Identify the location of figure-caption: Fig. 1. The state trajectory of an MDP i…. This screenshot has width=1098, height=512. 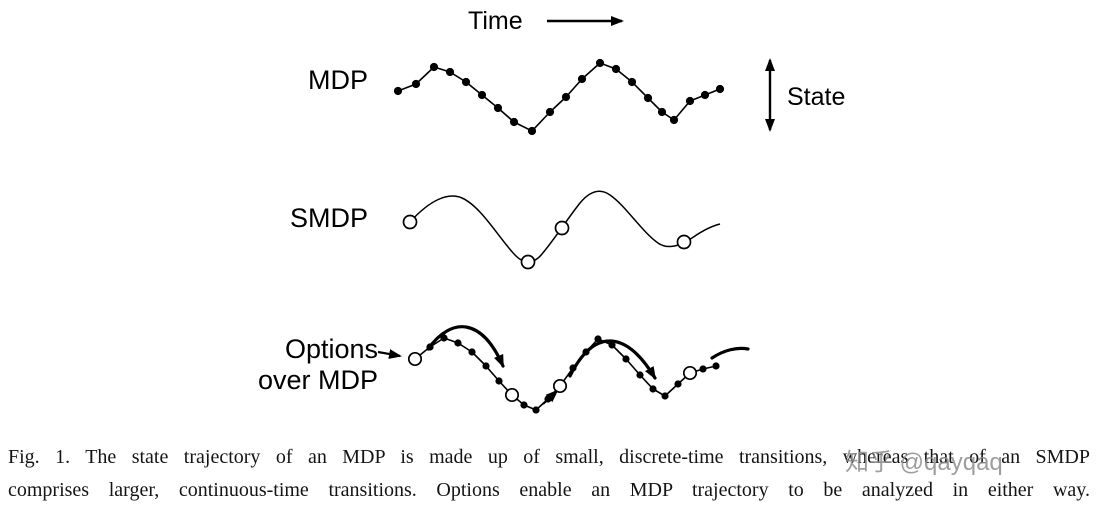
(549, 474).